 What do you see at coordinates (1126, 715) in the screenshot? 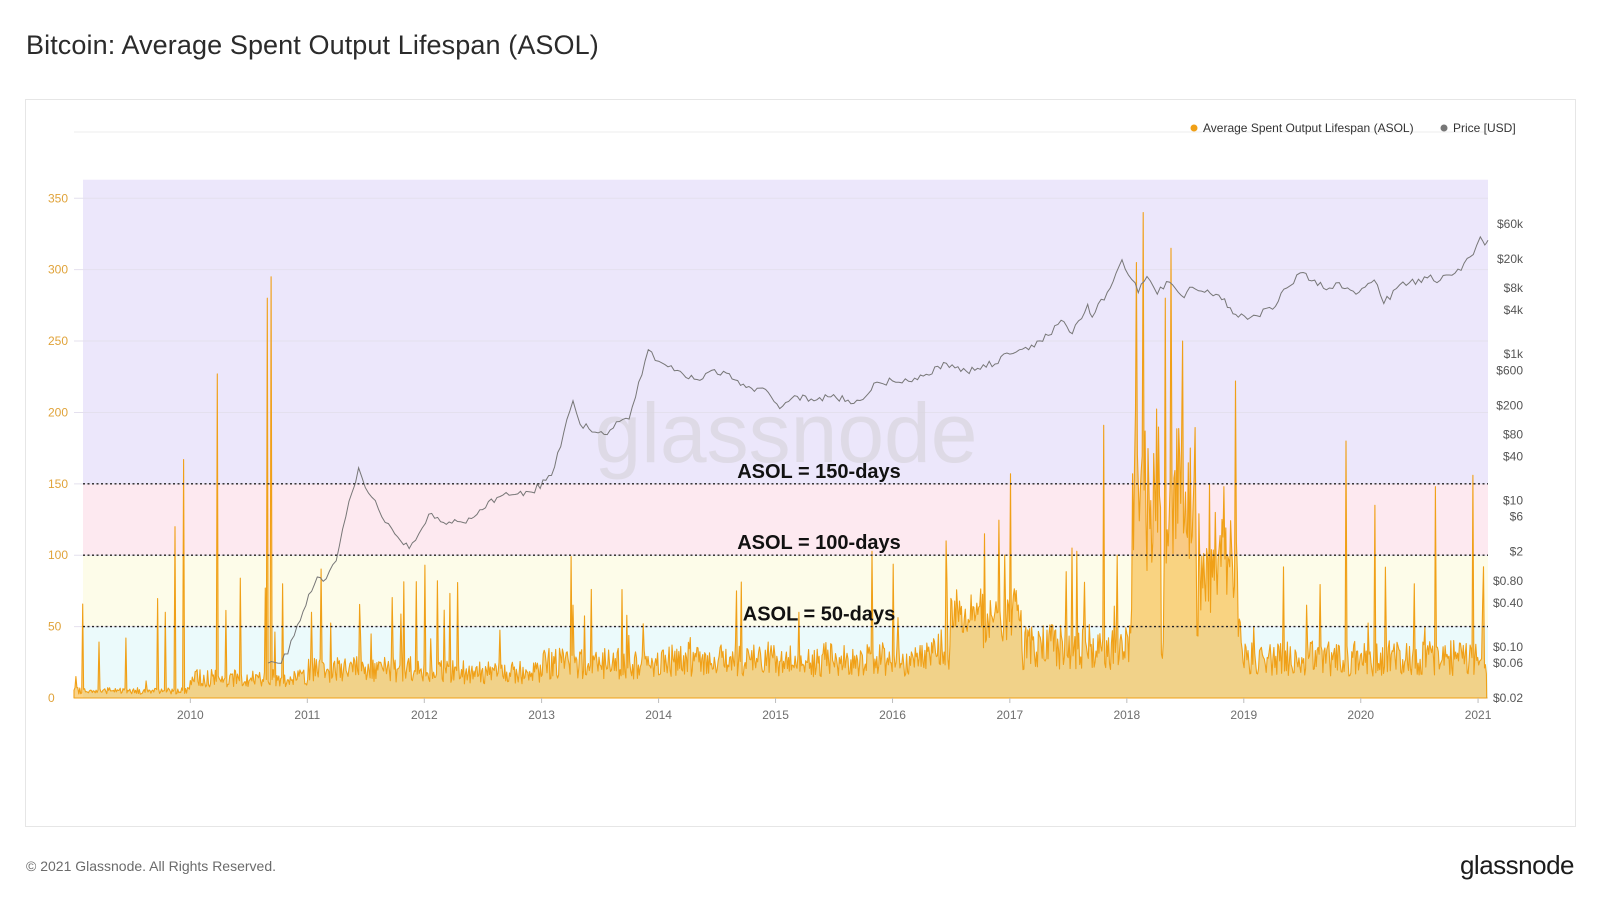
I see `x-tick-label: 2018` at bounding box center [1126, 715].